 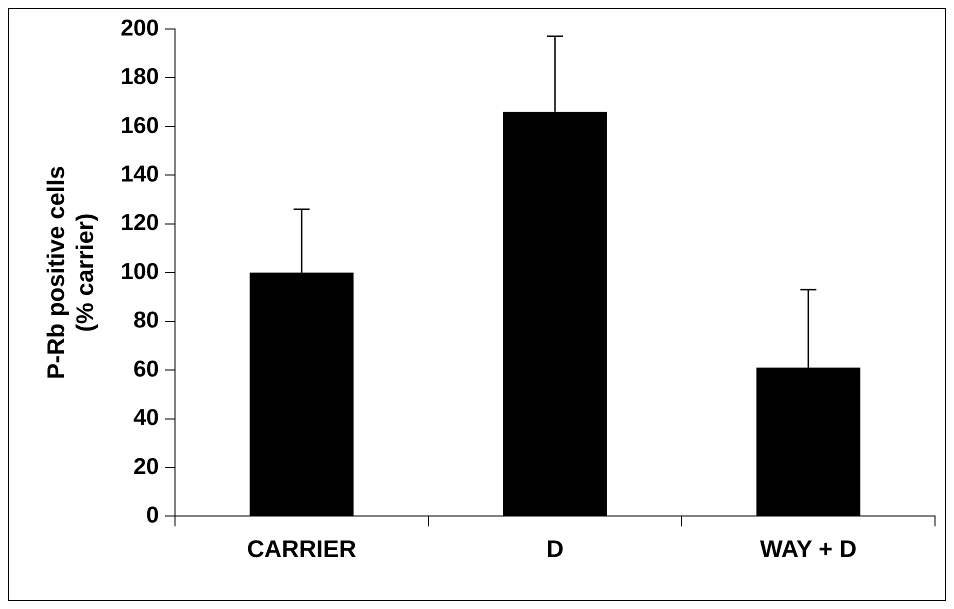 I want to click on y-tick-label: 160, so click(x=139, y=125).